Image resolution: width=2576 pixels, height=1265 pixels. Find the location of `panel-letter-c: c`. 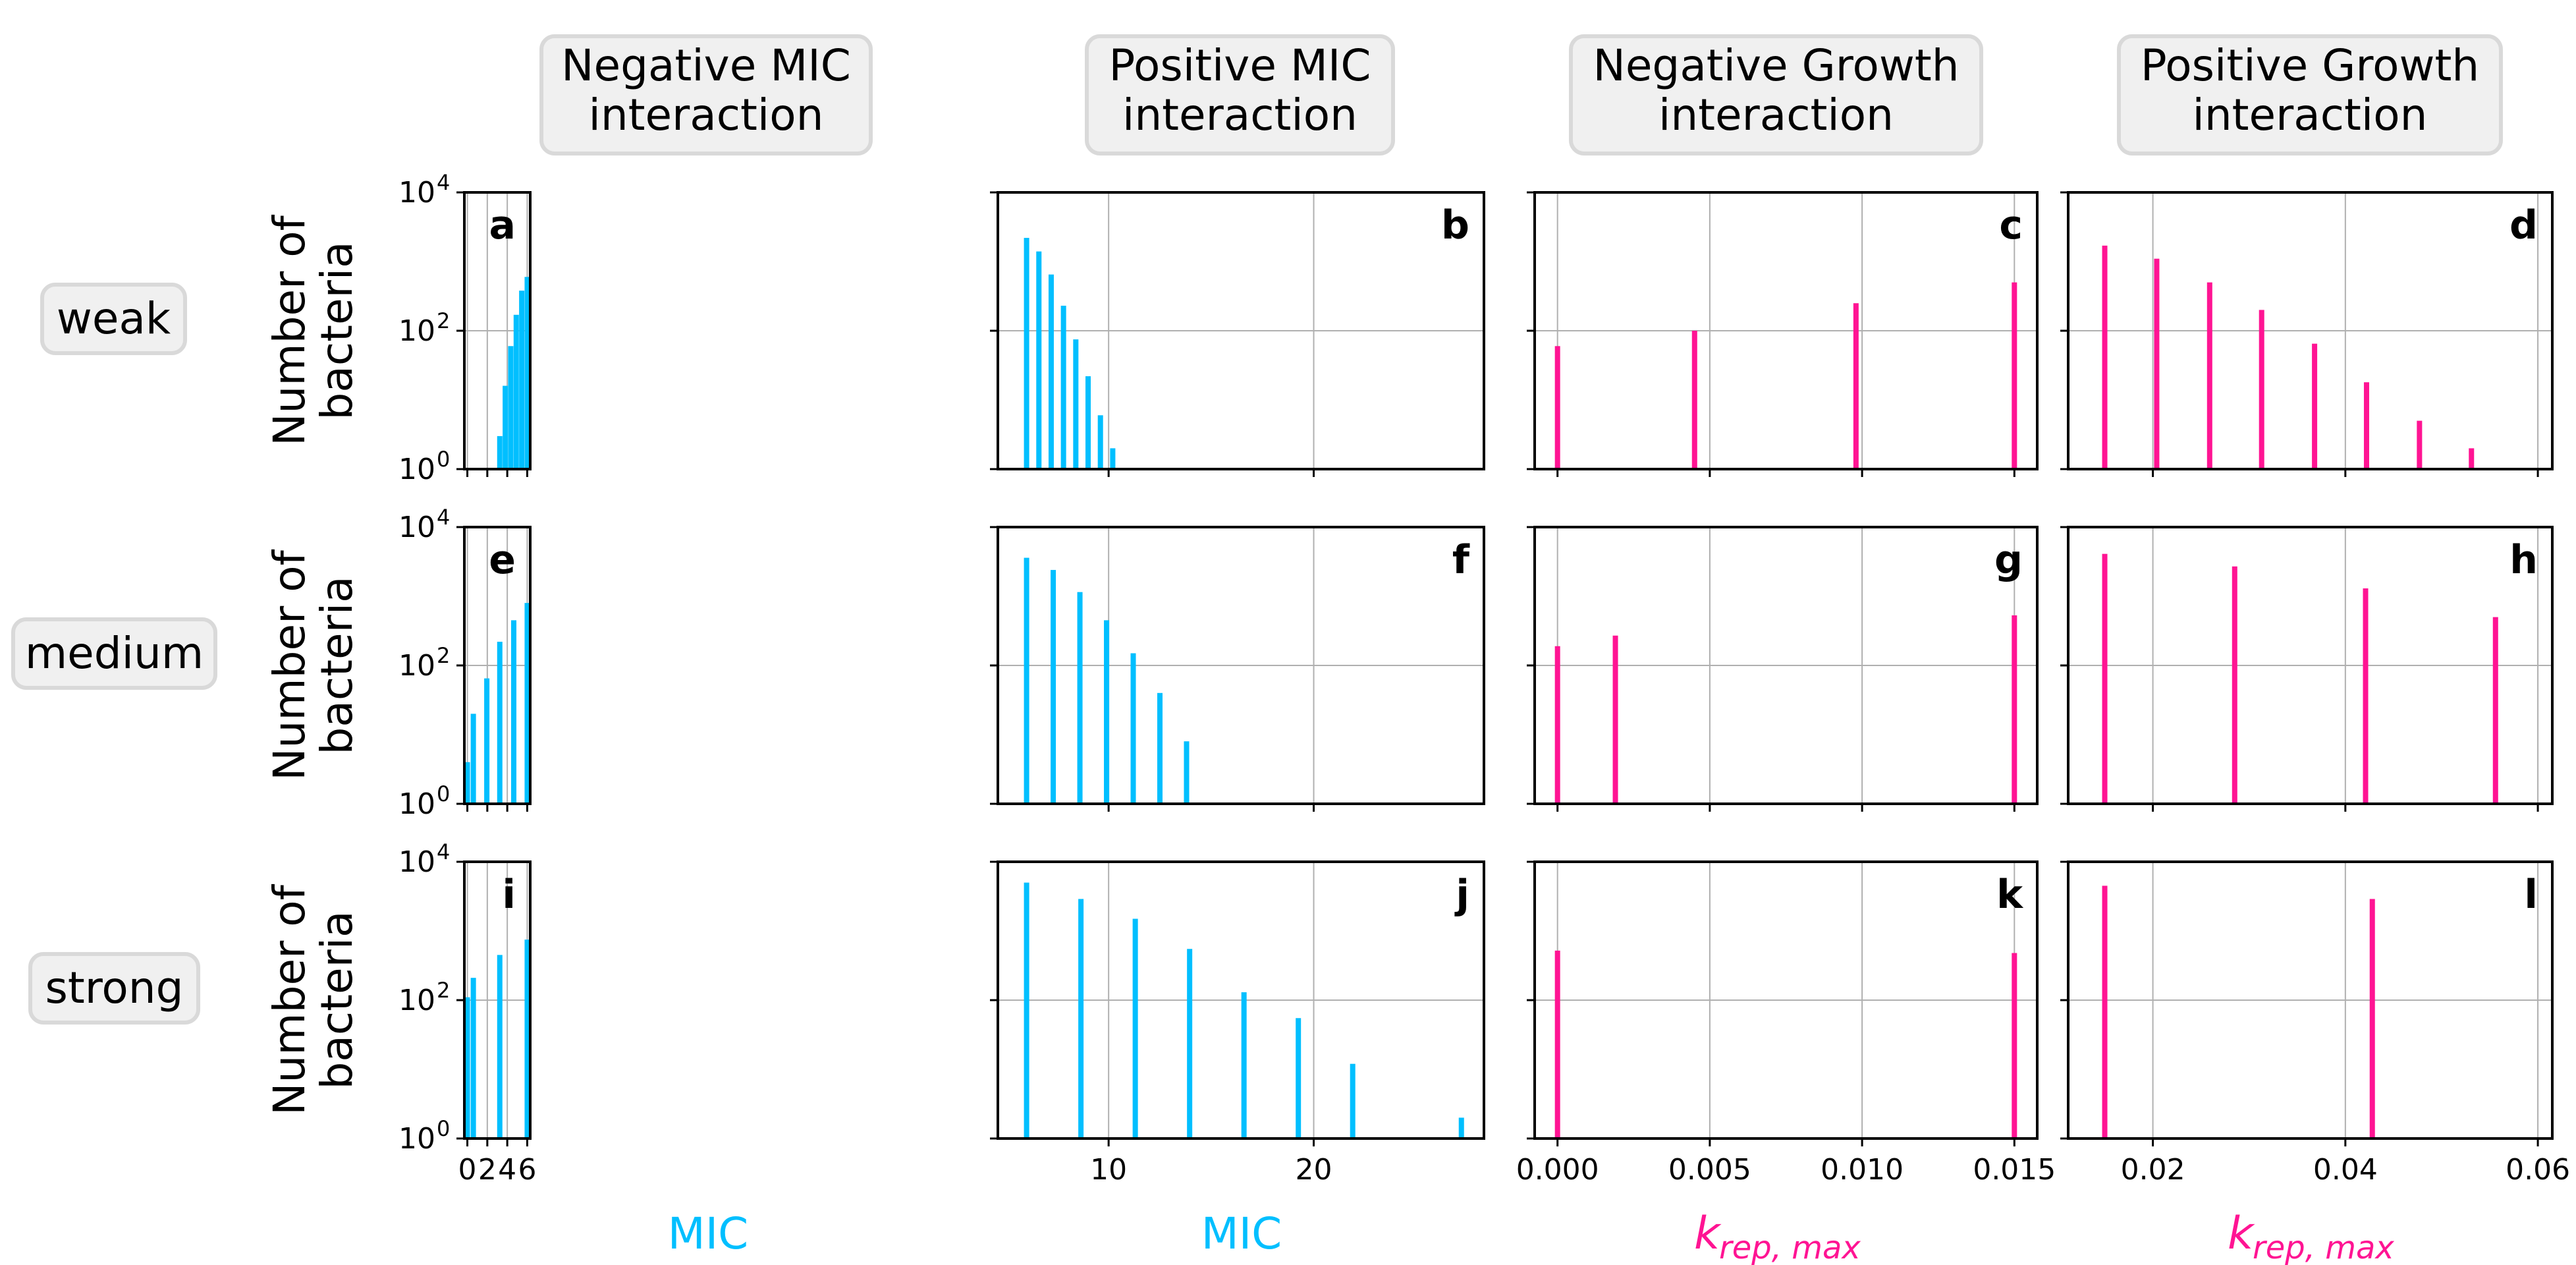

panel-letter-c: c is located at coordinates (2011, 225).